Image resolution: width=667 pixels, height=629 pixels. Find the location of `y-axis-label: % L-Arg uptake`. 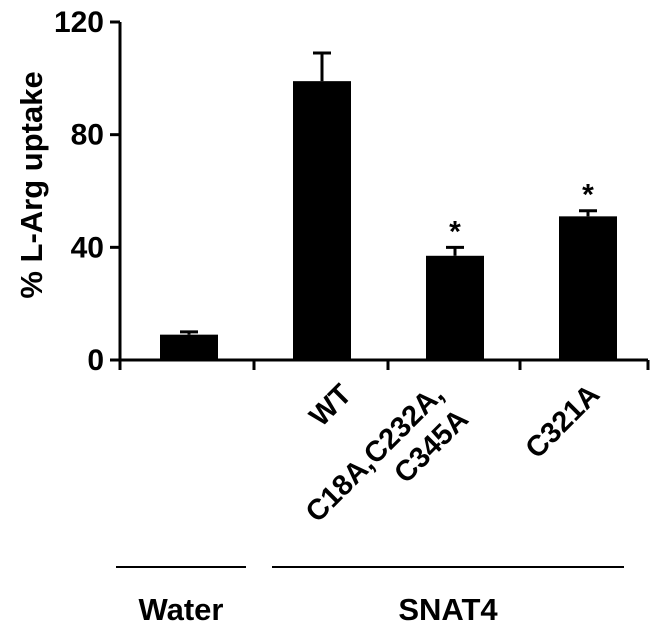

y-axis-label: % L-Arg uptake is located at coordinates (31, 184).